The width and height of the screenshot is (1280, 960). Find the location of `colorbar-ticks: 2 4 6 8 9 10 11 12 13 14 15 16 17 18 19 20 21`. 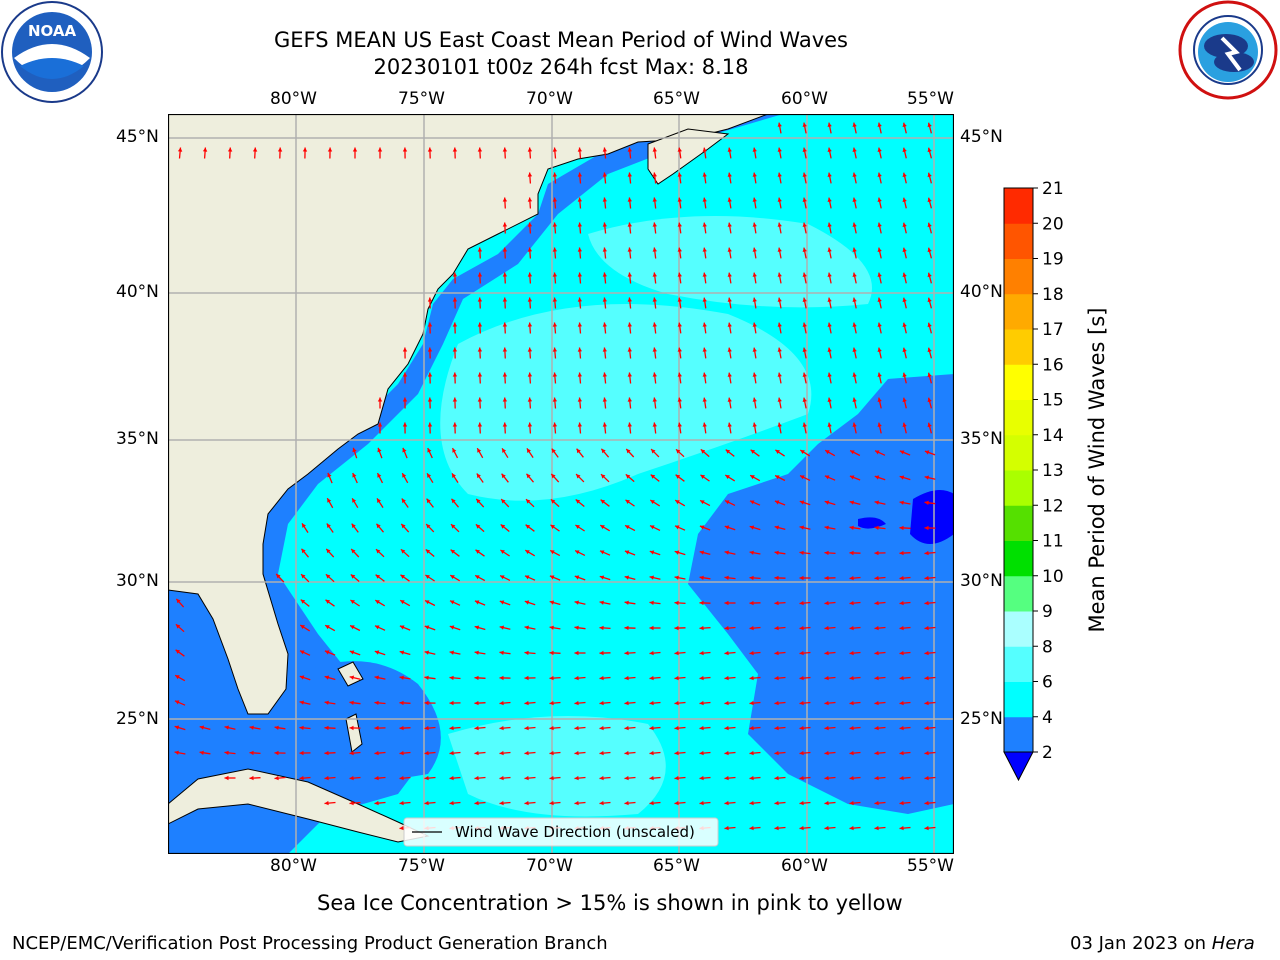

colorbar-ticks: 2 4 6 8 9 10 11 12 13 14 15 16 17 18 19 20 21 is located at coordinates (1048, 471).